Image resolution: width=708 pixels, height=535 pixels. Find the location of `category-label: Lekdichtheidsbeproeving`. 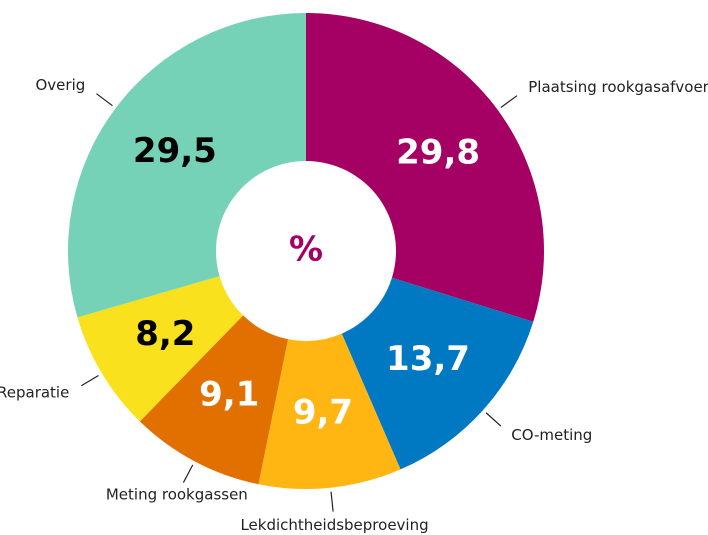

category-label: Lekdichtheidsbeproeving is located at coordinates (334, 525).